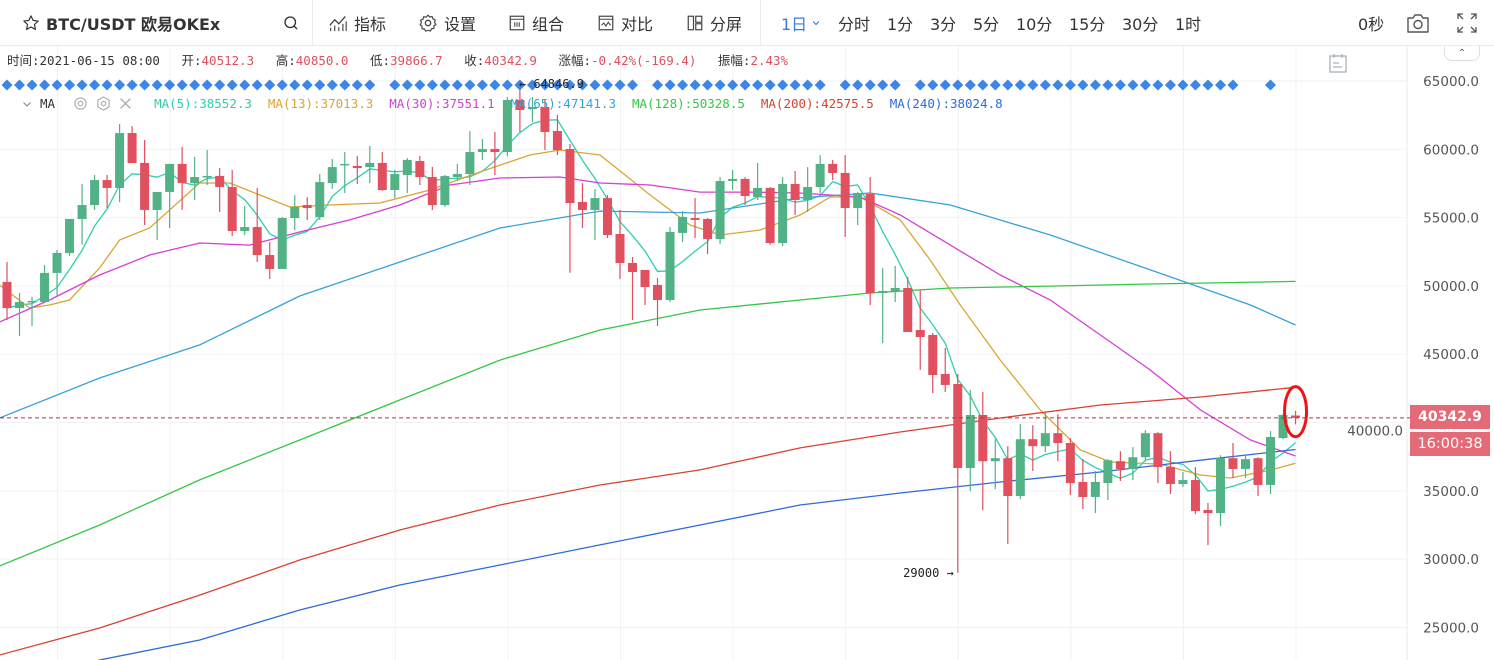 Image resolution: width=1494 pixels, height=660 pixels. What do you see at coordinates (536, 23) in the screenshot?
I see `combine-button: 组合` at bounding box center [536, 23].